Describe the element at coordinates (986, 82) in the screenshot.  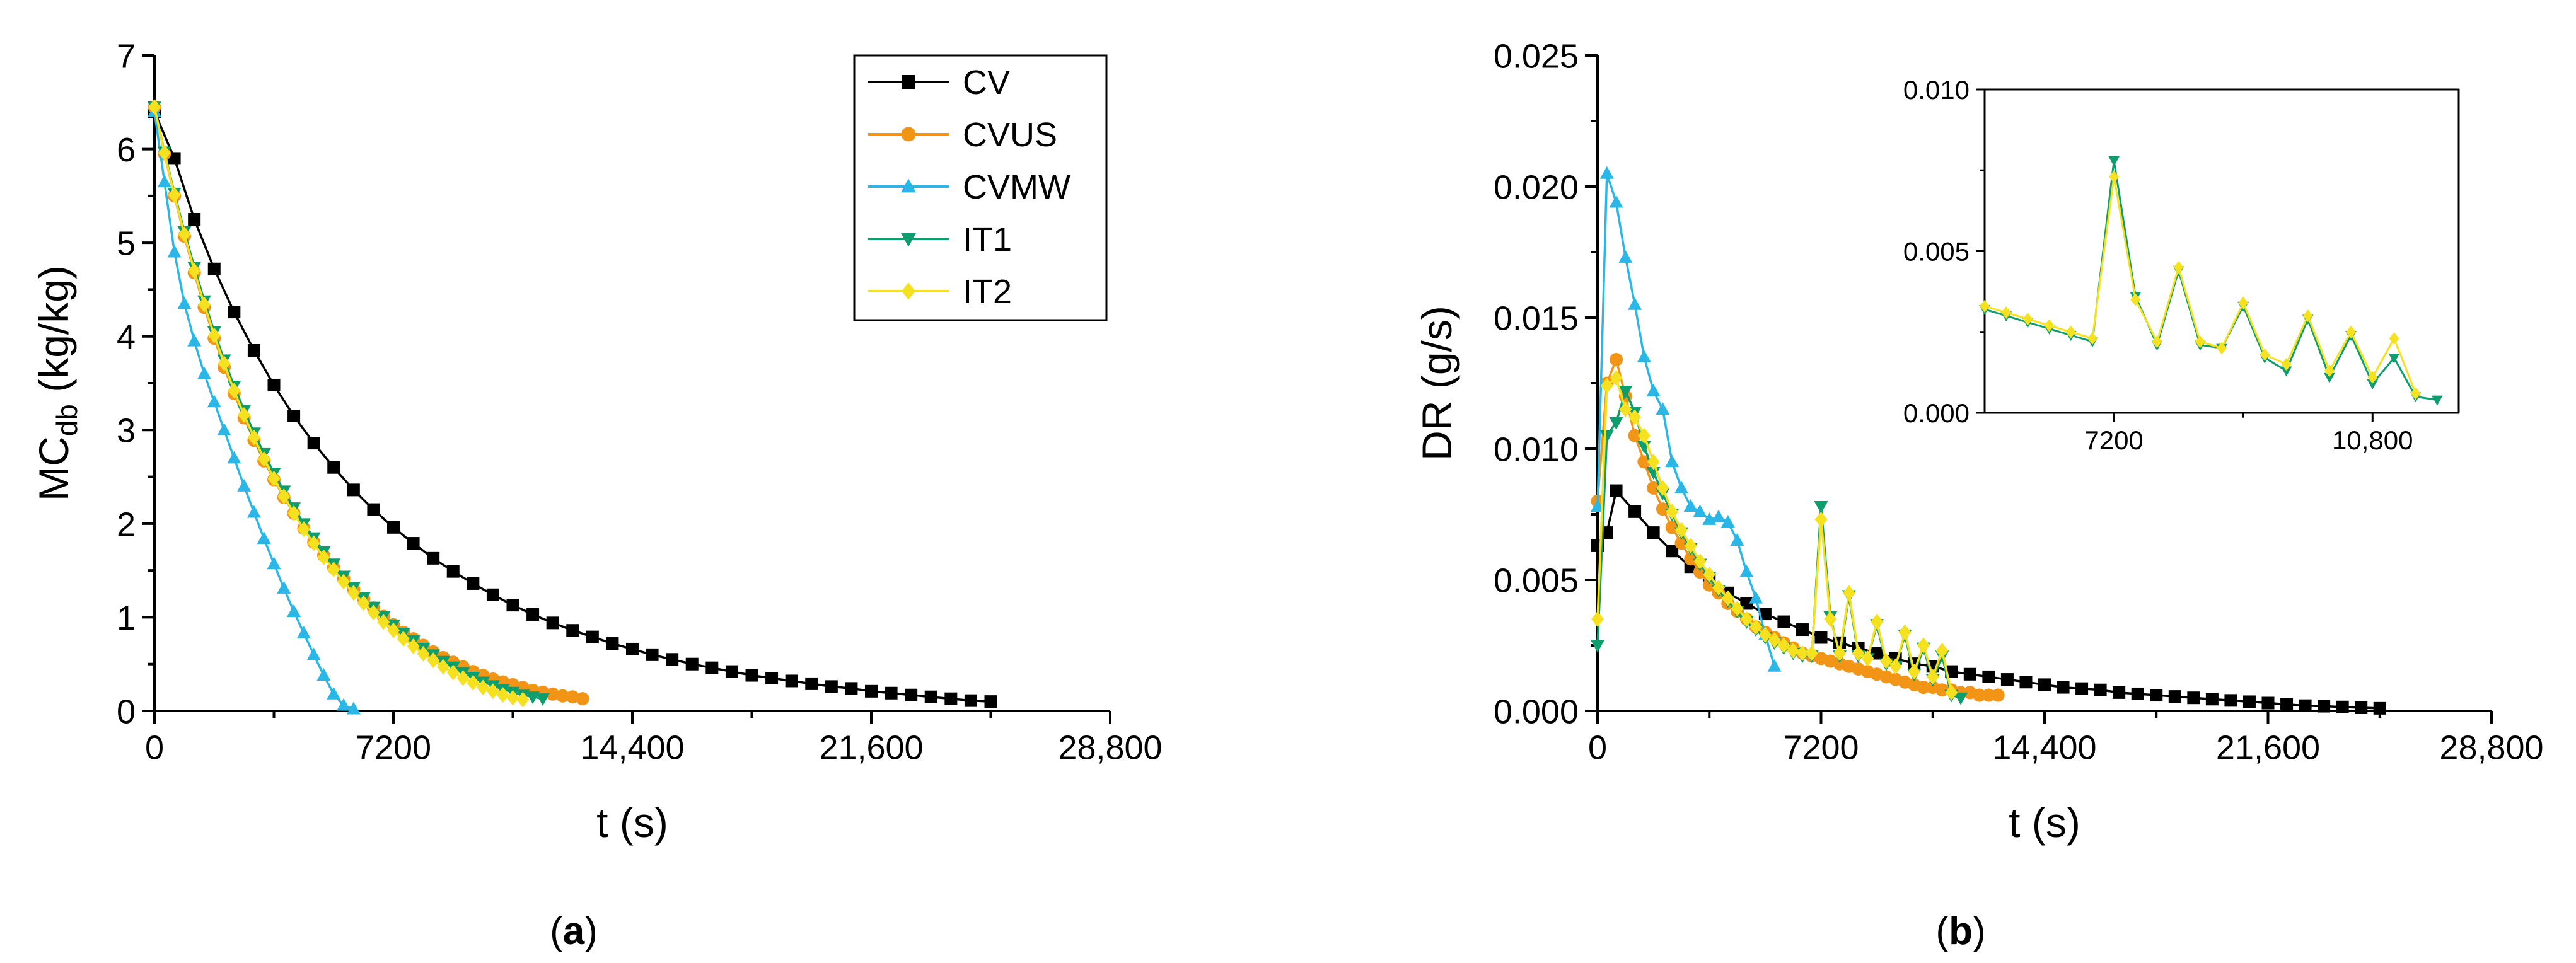
I see `legend-label: CV` at that location.